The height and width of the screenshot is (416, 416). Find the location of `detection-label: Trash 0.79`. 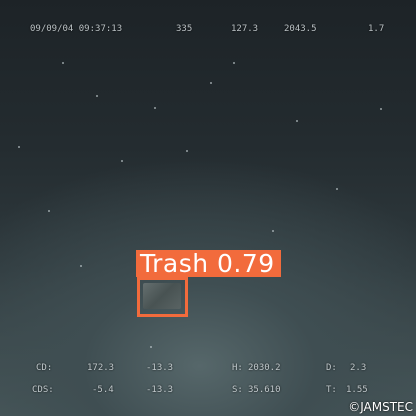

detection-label: Trash 0.79 is located at coordinates (208, 263).